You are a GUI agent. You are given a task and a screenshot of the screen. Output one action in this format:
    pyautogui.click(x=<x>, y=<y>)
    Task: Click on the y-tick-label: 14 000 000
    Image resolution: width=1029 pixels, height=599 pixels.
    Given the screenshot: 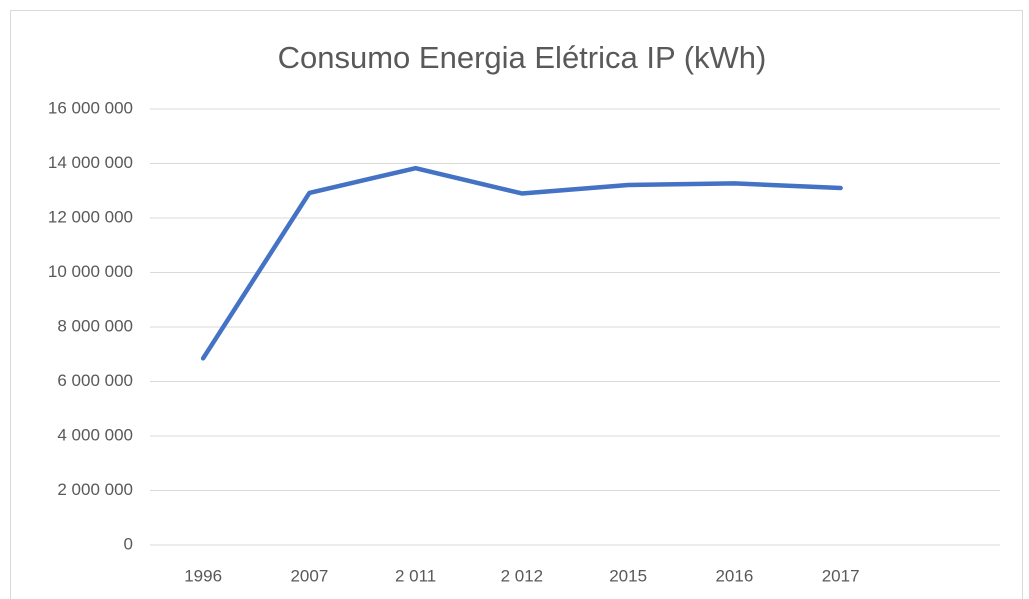 What is the action you would take?
    pyautogui.click(x=90, y=162)
    